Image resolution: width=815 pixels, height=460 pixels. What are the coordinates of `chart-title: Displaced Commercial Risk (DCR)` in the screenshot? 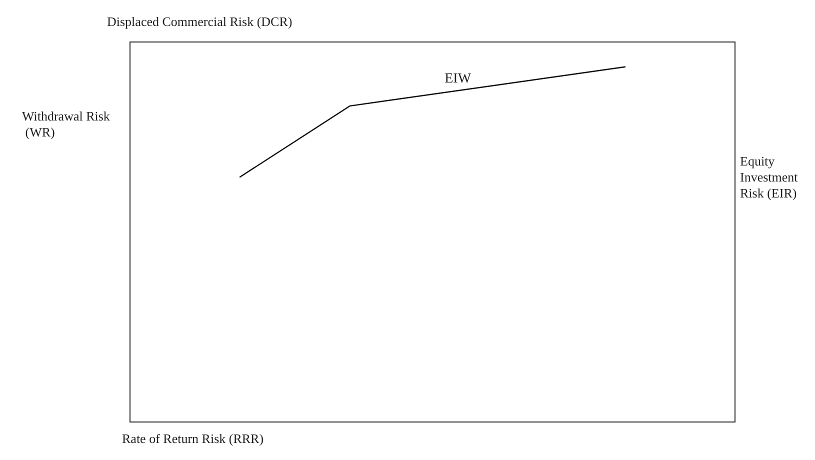 It's located at (199, 21).